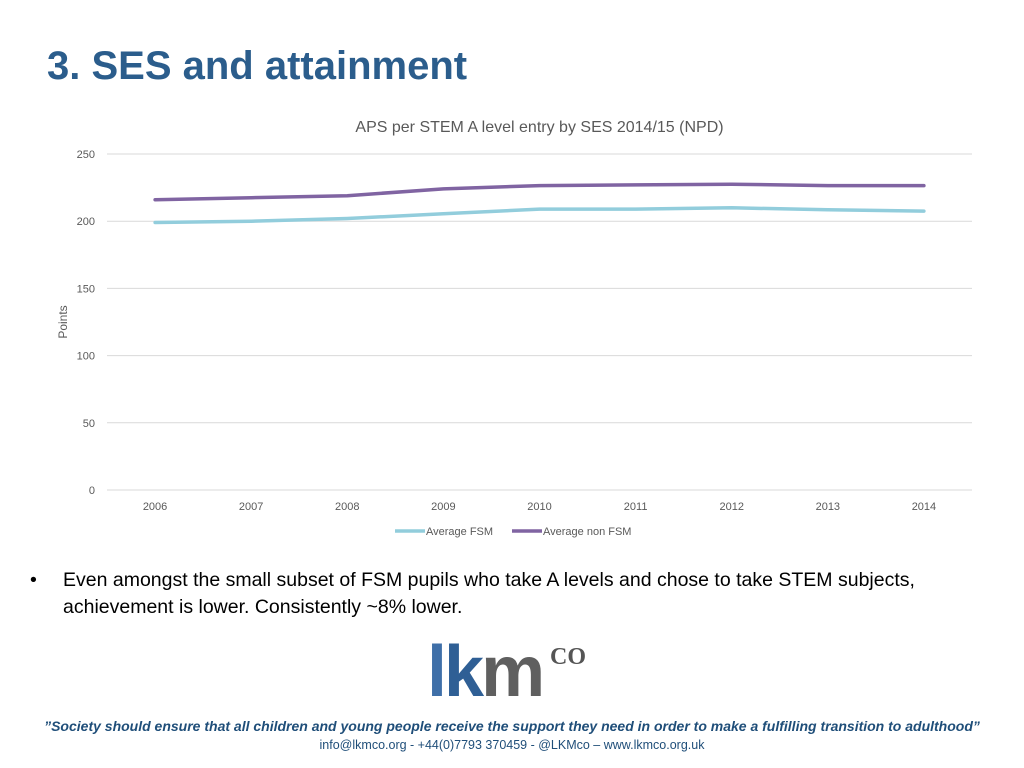 Image resolution: width=1024 pixels, height=768 pixels. What do you see at coordinates (828, 507) in the screenshot?
I see `x-tick-label: 2013` at bounding box center [828, 507].